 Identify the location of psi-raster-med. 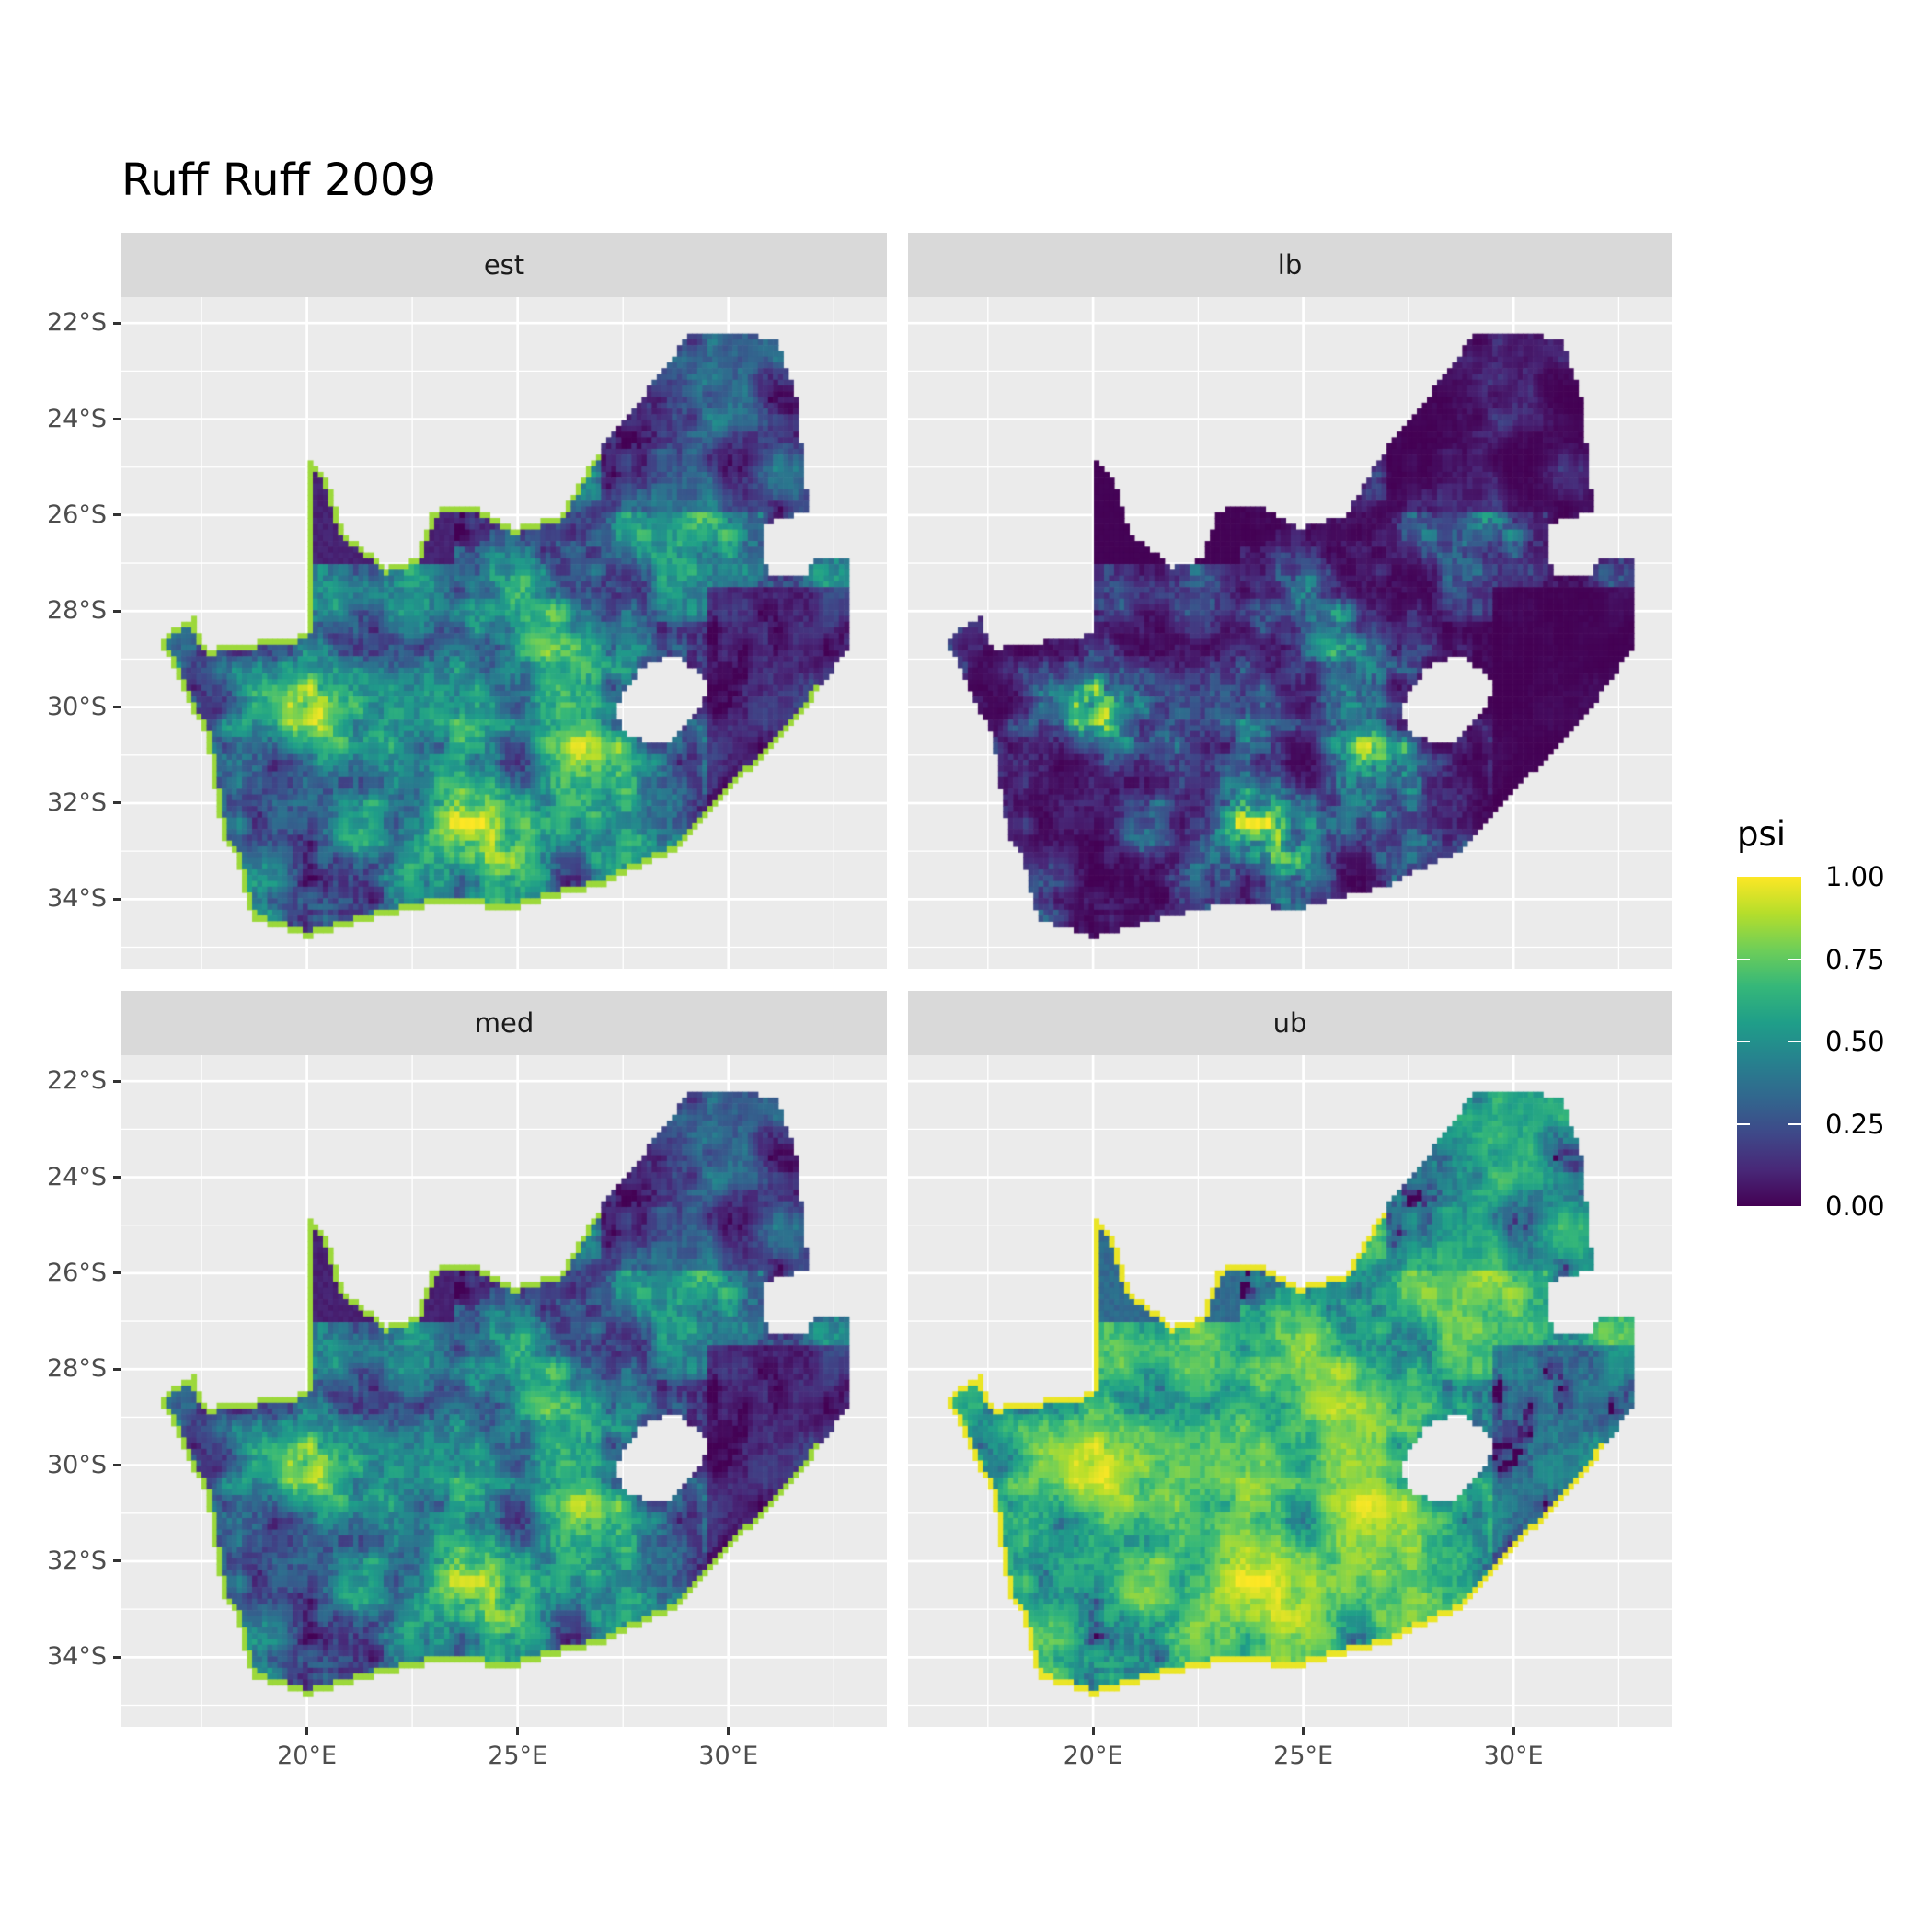
(504, 1391).